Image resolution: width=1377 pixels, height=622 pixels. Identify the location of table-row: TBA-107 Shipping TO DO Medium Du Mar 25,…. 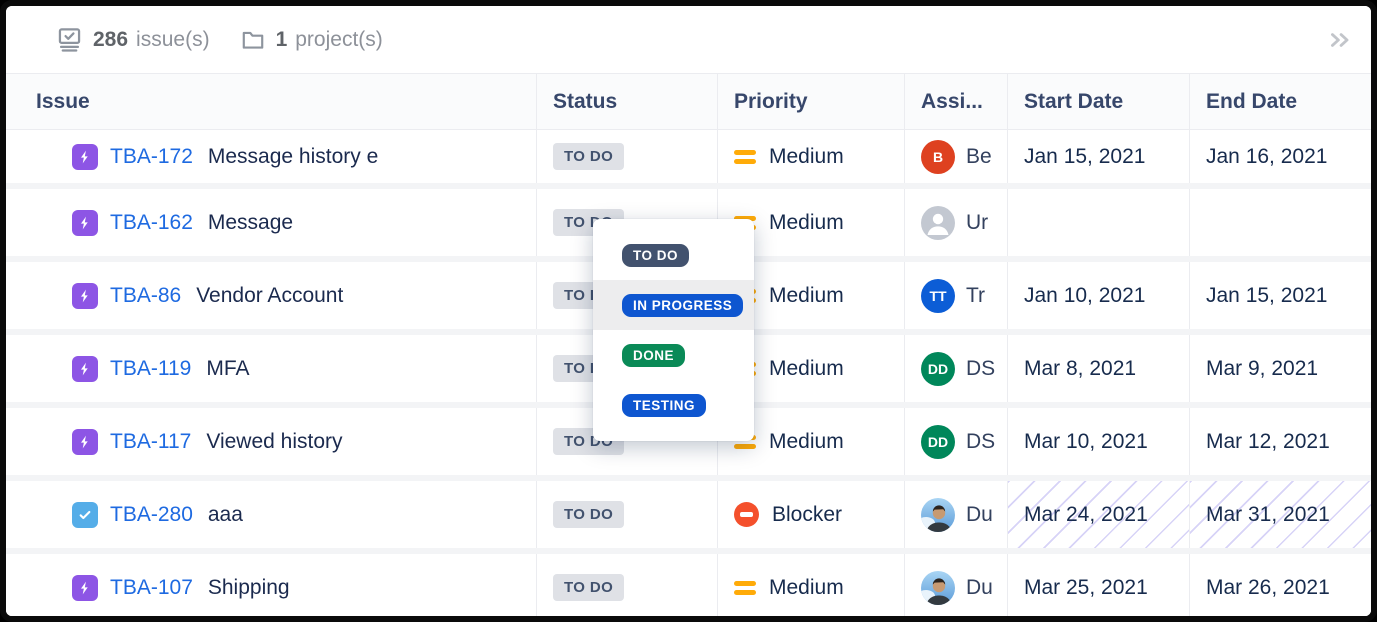
(688, 585).